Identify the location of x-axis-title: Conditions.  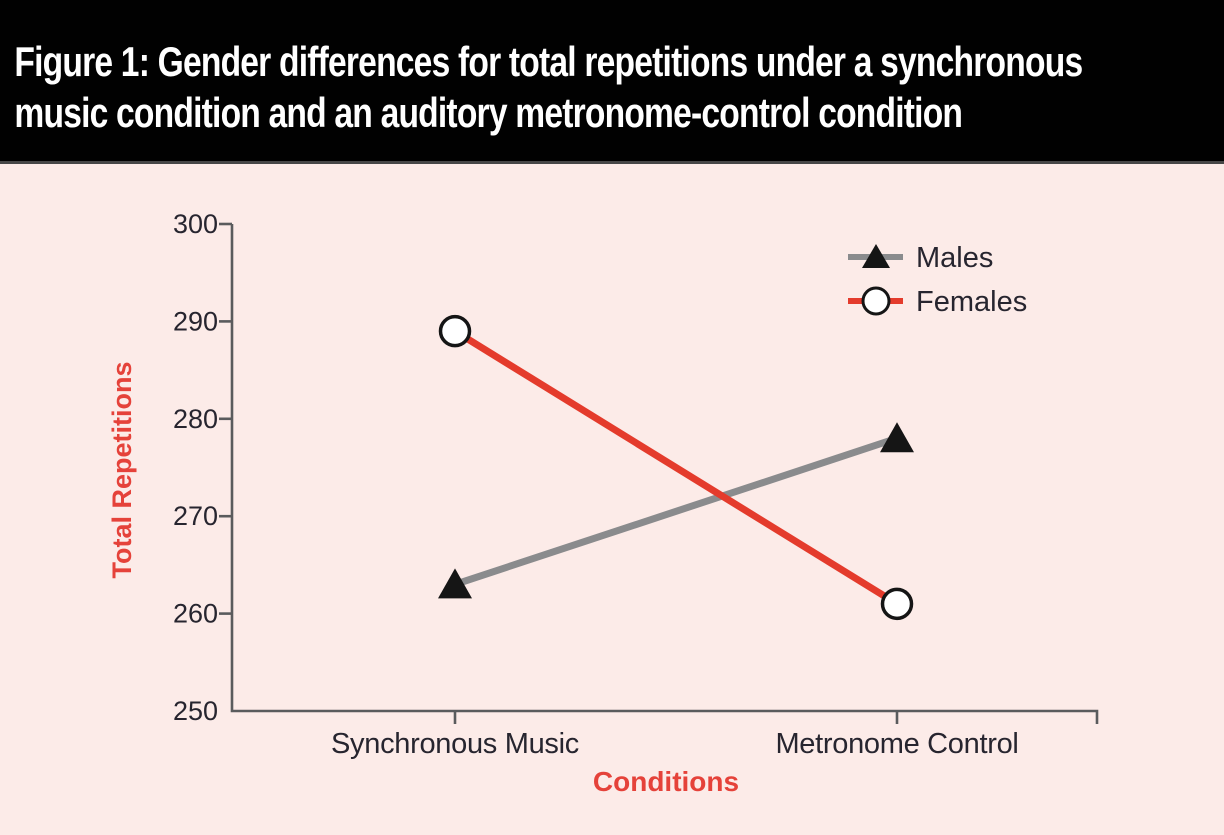
(666, 781).